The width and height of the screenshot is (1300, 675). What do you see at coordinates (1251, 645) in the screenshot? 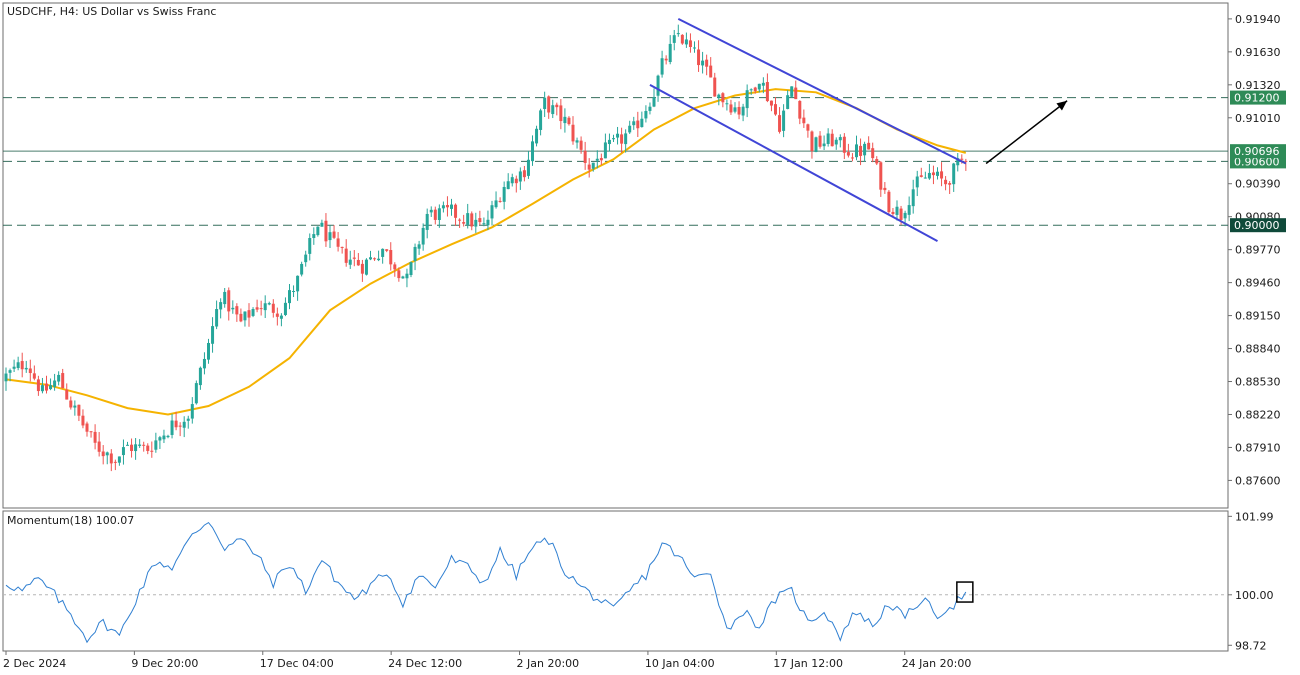
I see `momentum-tick-label: 98.72` at bounding box center [1251, 645].